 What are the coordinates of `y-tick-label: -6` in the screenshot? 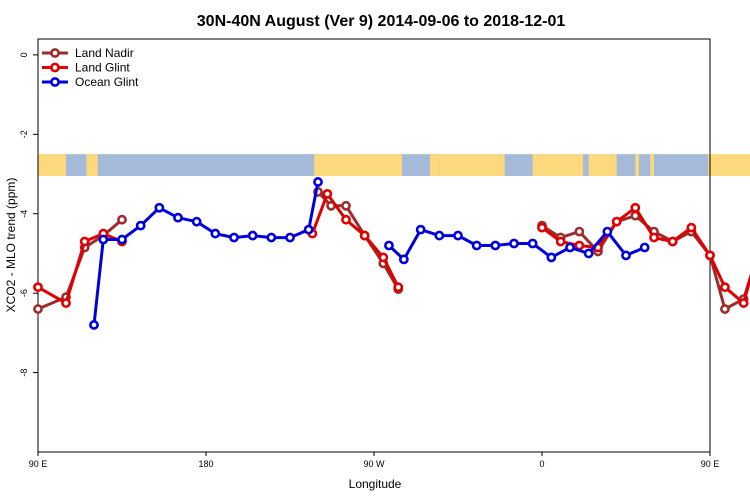 It's located at (24, 293).